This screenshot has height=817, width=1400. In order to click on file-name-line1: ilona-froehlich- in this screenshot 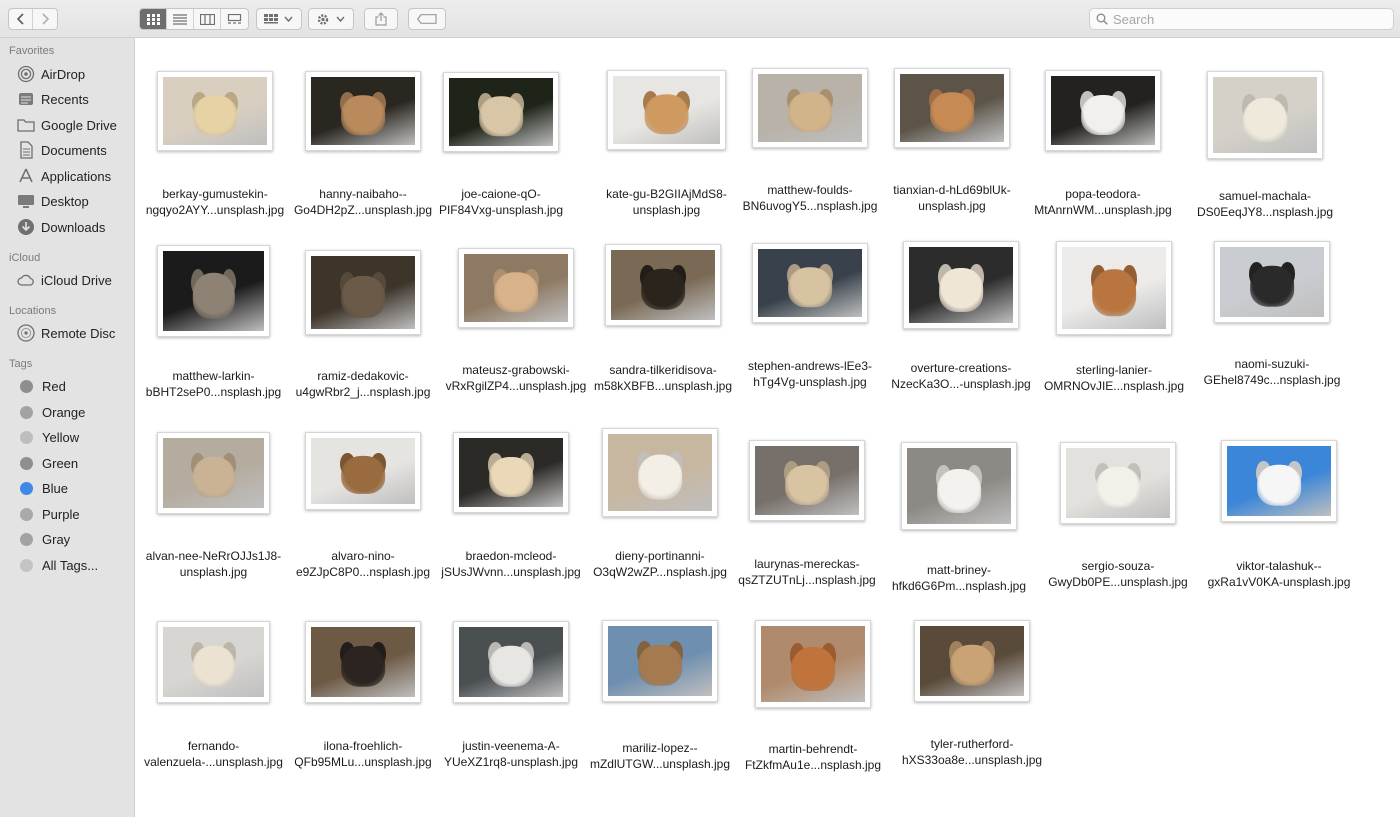, I will do `click(363, 746)`.